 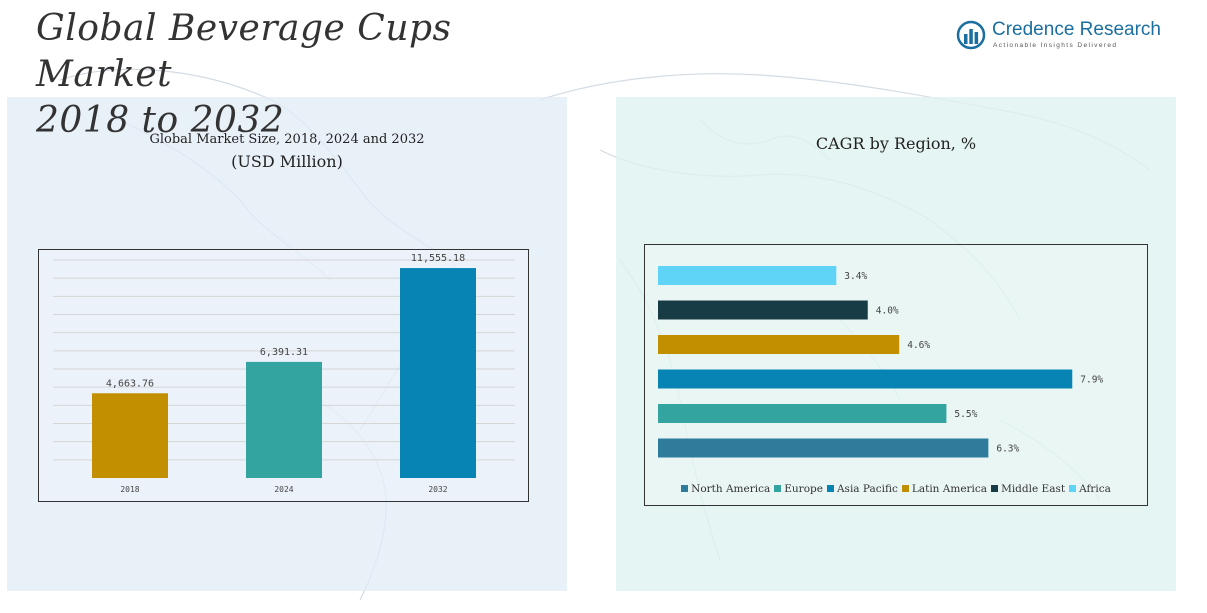 I want to click on hbar-value-label: 5.5%, so click(x=965, y=414).